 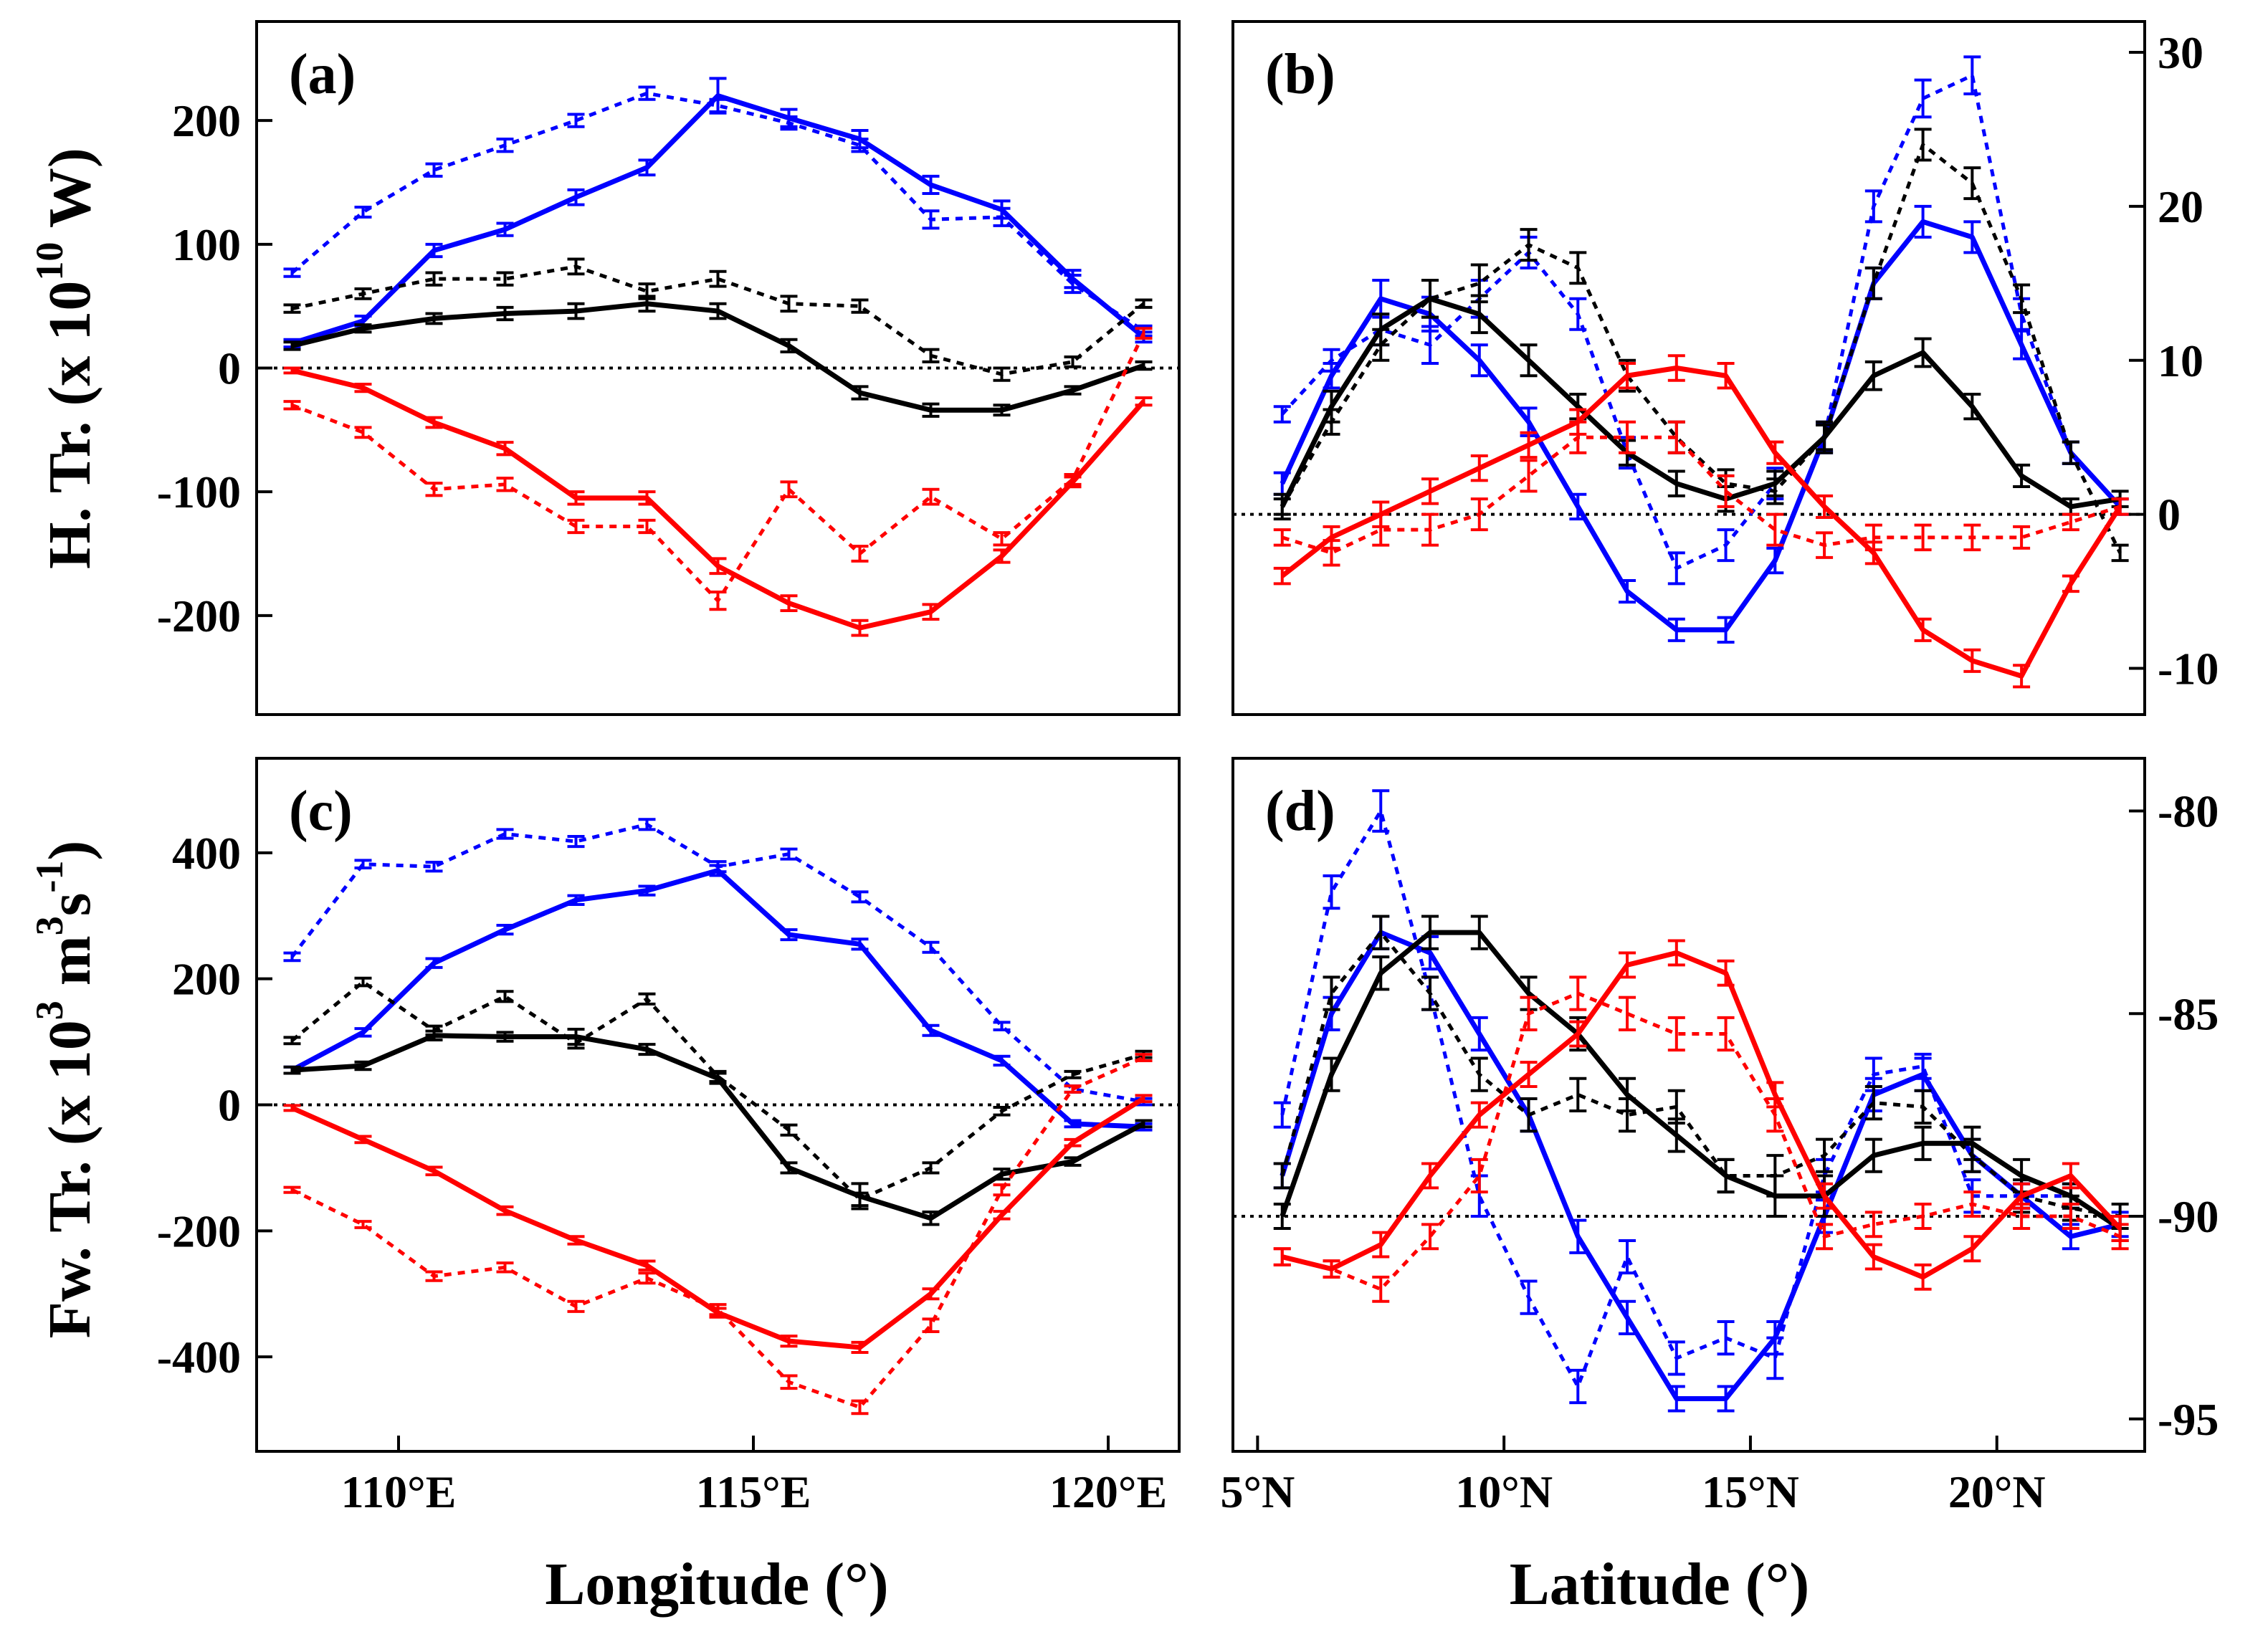 What do you see at coordinates (1700, 1074) in the screenshot?
I see `series-line-black-dotted` at bounding box center [1700, 1074].